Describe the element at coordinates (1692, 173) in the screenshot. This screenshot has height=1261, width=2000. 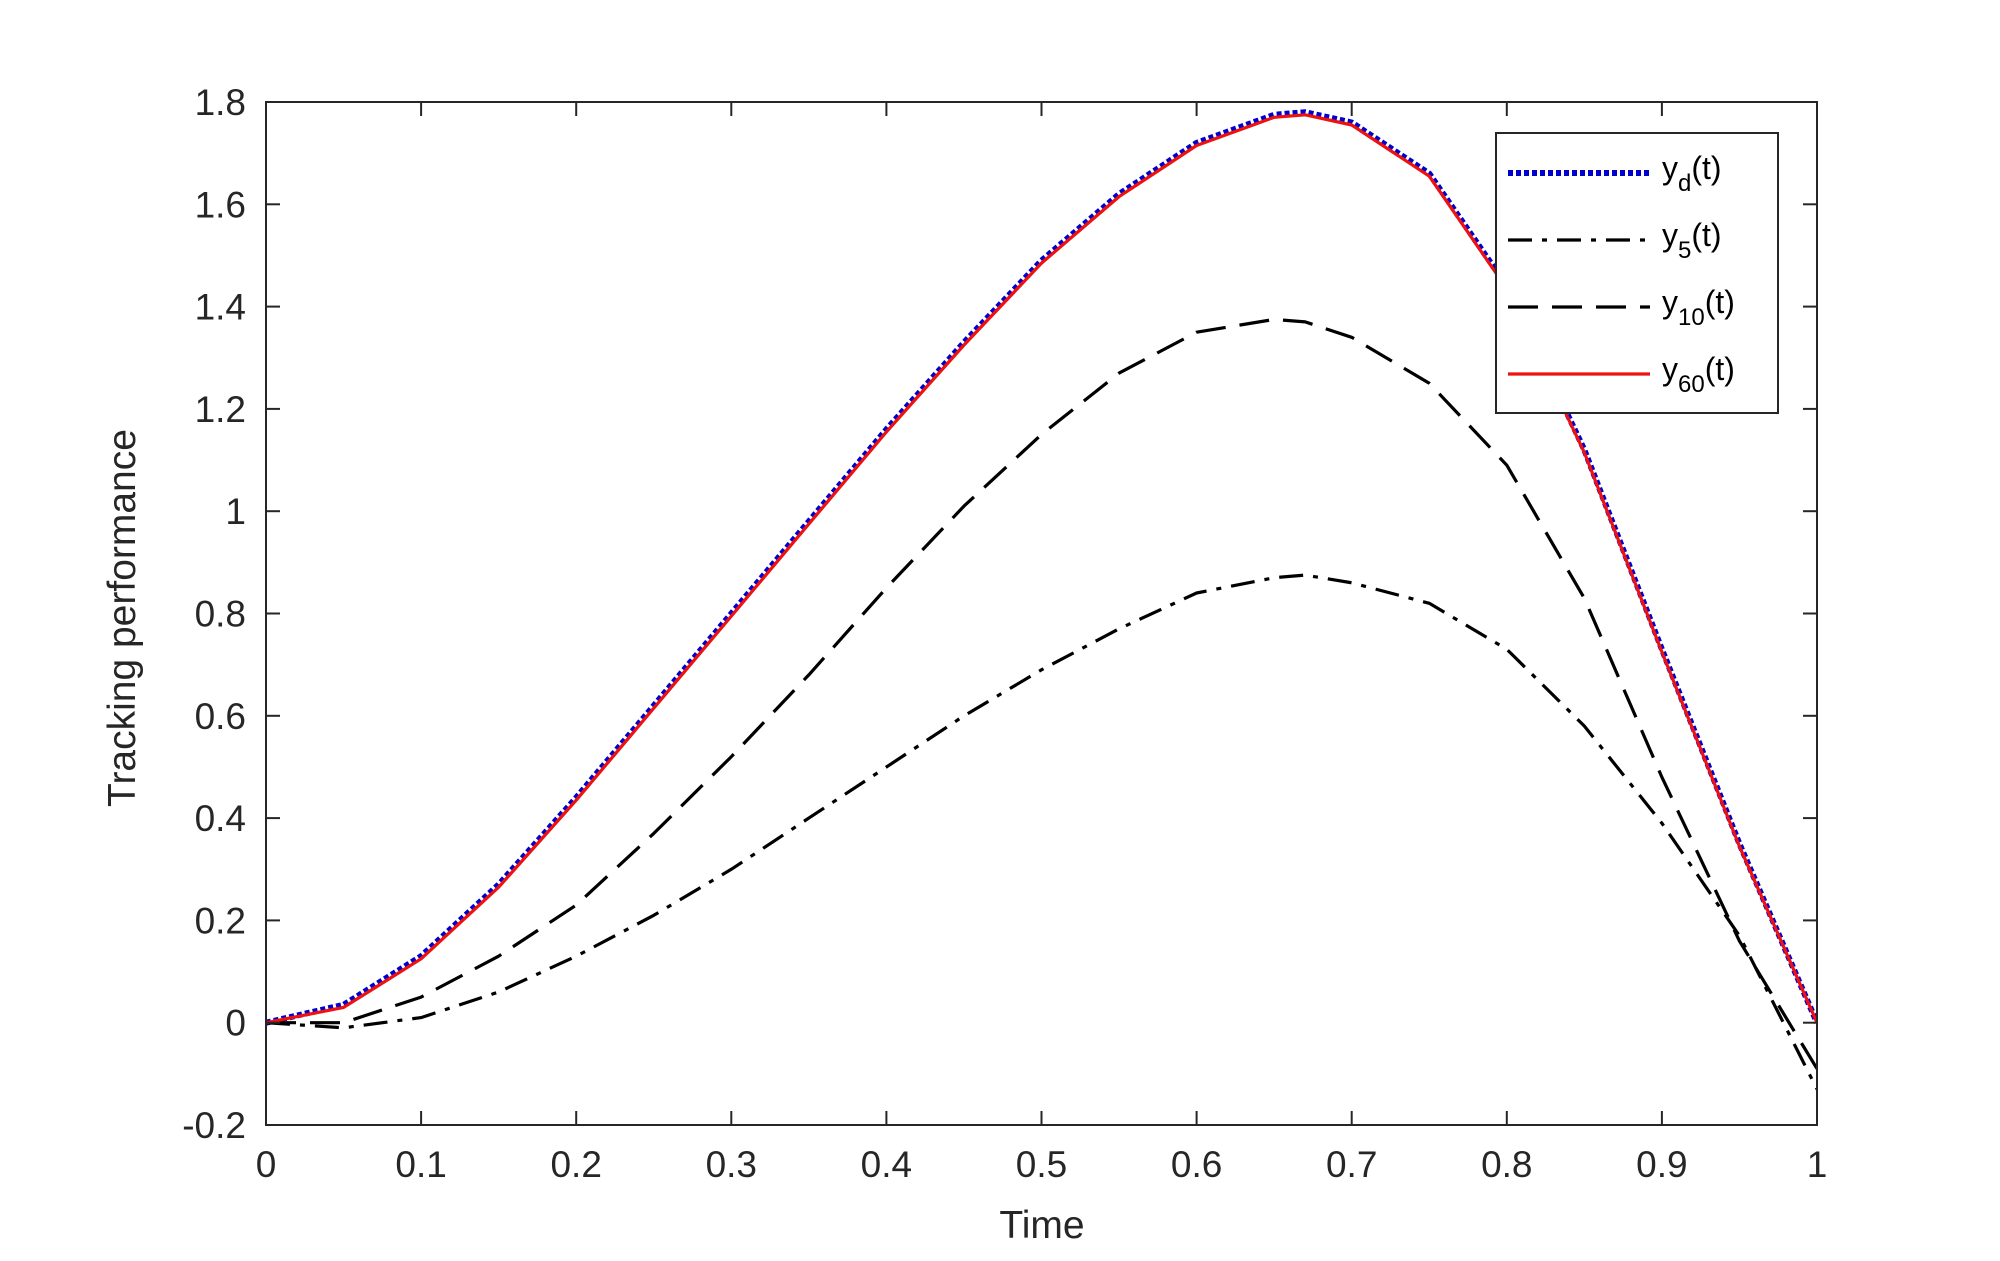
I see `legend-label: yd(t)` at that location.